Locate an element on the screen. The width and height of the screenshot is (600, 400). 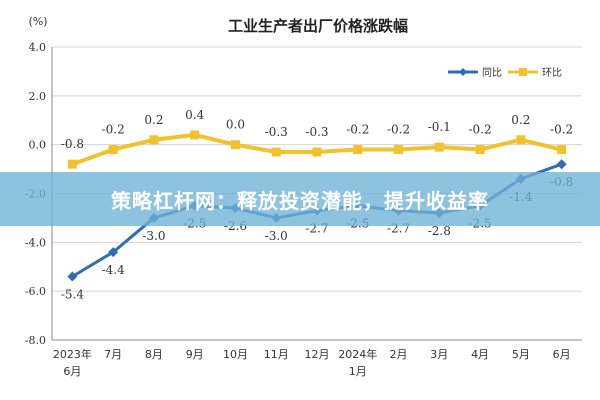
banner-text: 策略杠杆网：释放投资潜能，提升收益率 is located at coordinates (300, 200).